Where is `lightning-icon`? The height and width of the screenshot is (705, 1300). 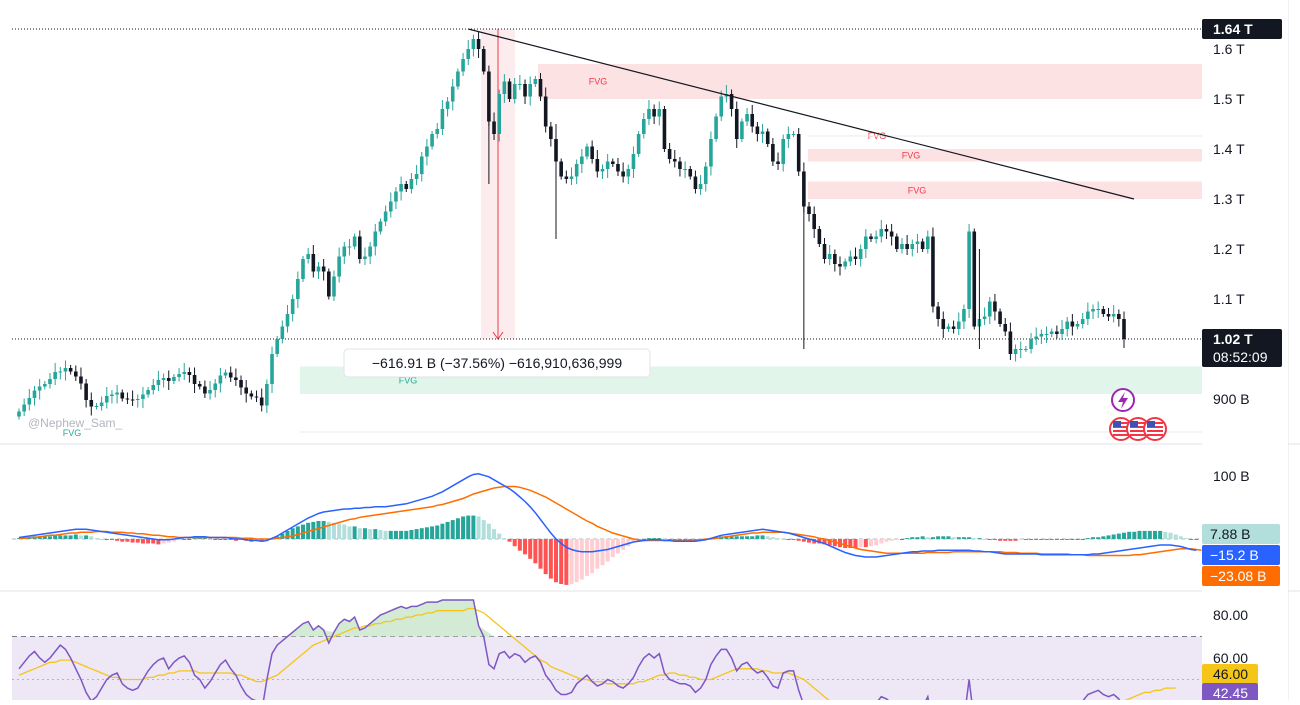 lightning-icon is located at coordinates (1123, 400).